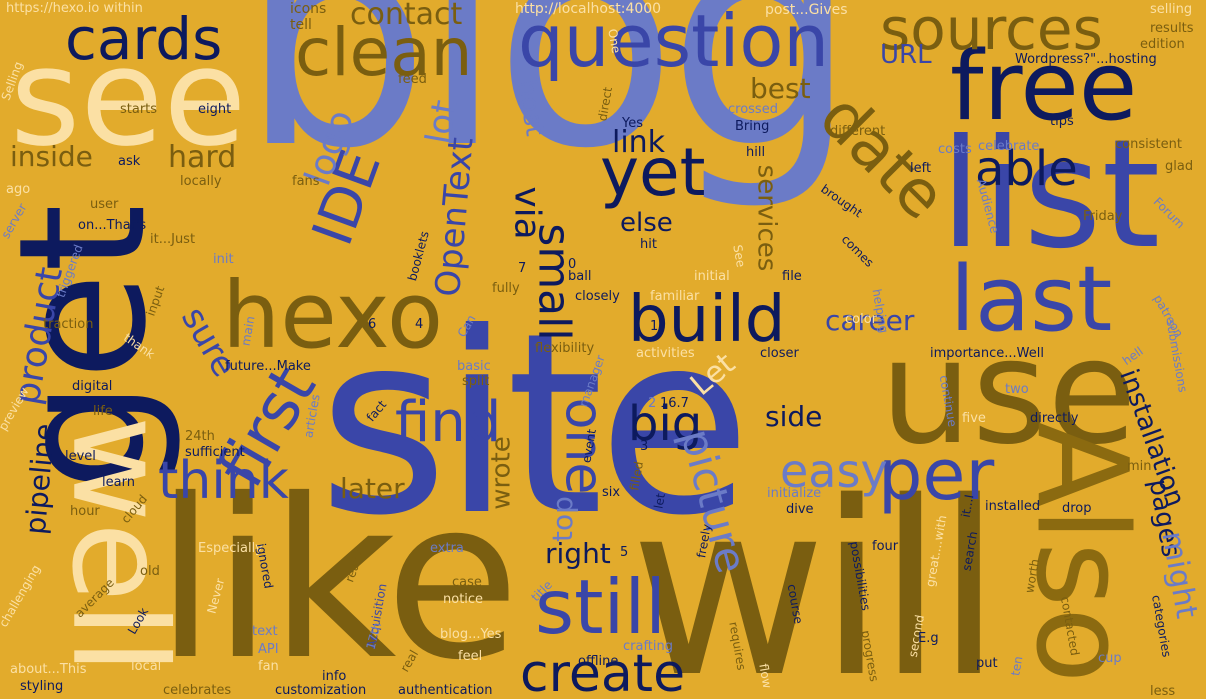 This screenshot has height=699, width=1206. What do you see at coordinates (588, 9) in the screenshot?
I see `word-localhost: http://localhost:4000` at bounding box center [588, 9].